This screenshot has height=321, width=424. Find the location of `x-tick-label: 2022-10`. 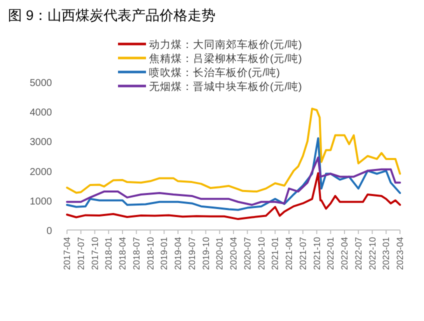

x-tick-label: 2022-10 is located at coordinates (372, 253).